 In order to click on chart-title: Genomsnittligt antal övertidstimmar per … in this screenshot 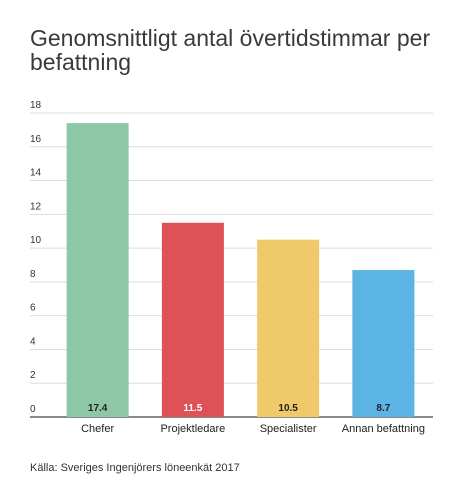, I will do `click(230, 50)`.